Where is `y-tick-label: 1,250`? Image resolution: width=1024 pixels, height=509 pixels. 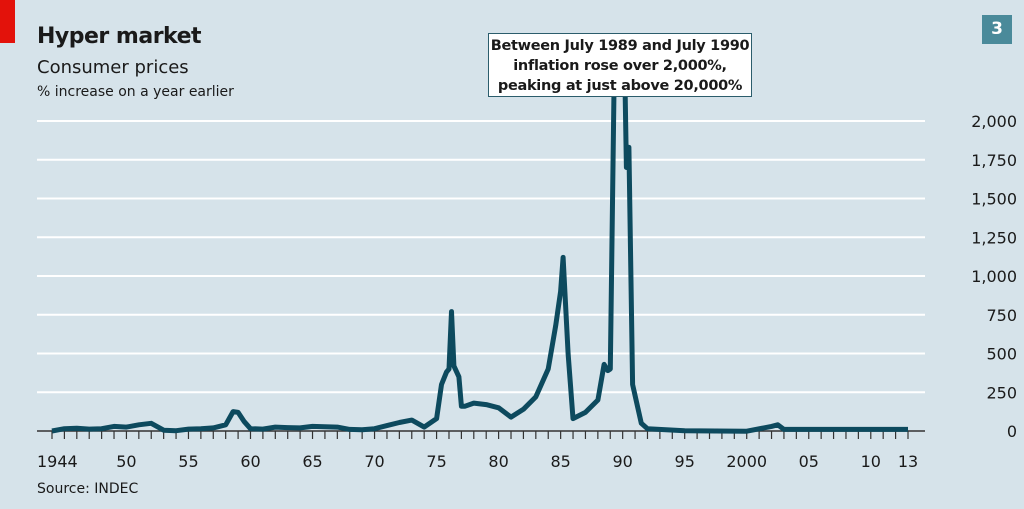
y-tick-label: 1,250 is located at coordinates (994, 237).